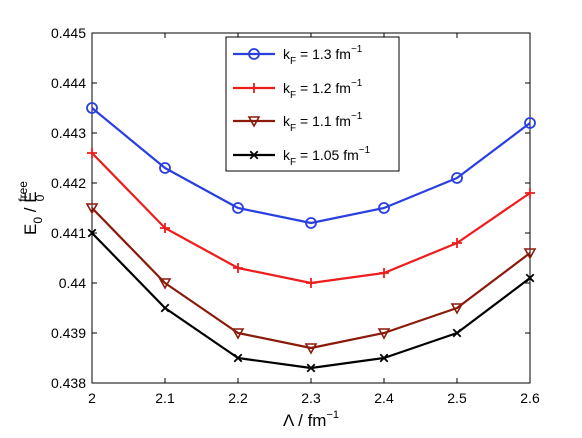 This screenshot has width=582, height=438. I want to click on legend-label: kF = 1.1 fm−1, so click(323, 122).